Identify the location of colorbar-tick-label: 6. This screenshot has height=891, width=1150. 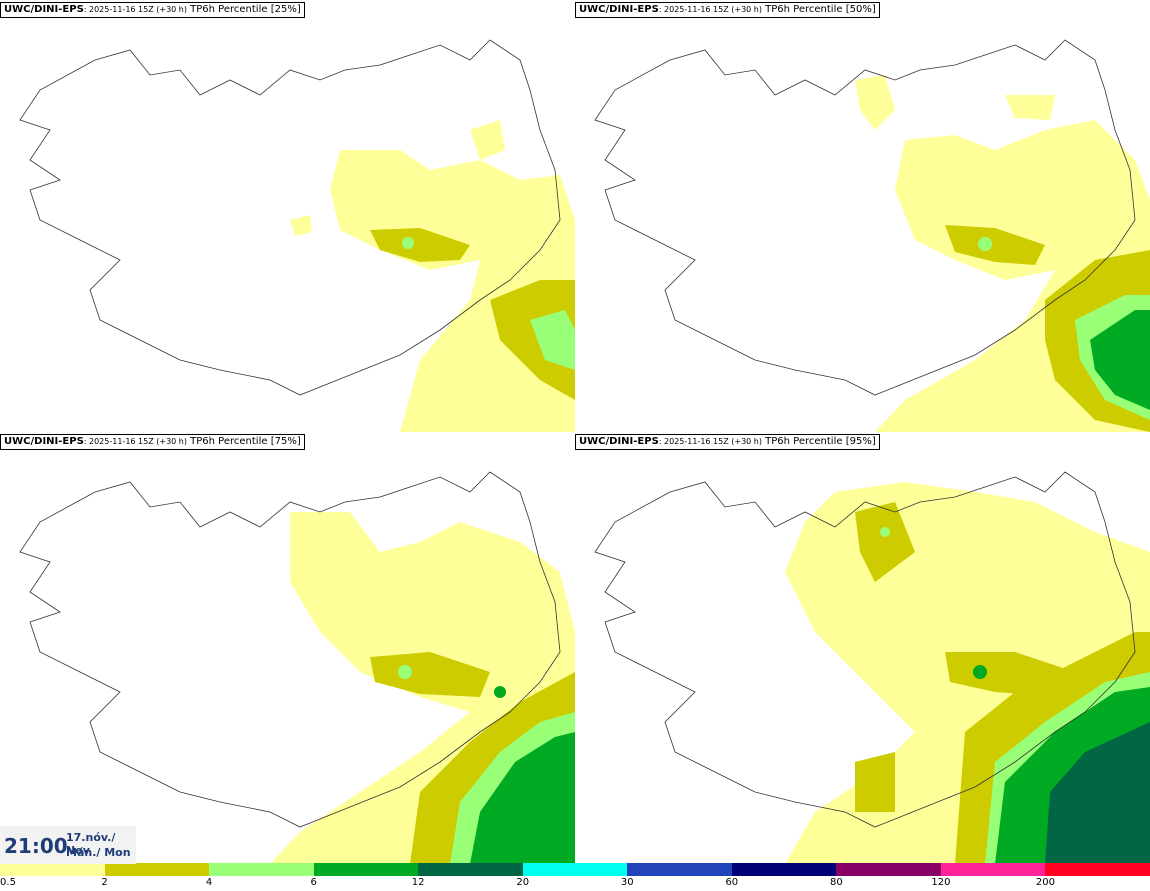
(313, 882).